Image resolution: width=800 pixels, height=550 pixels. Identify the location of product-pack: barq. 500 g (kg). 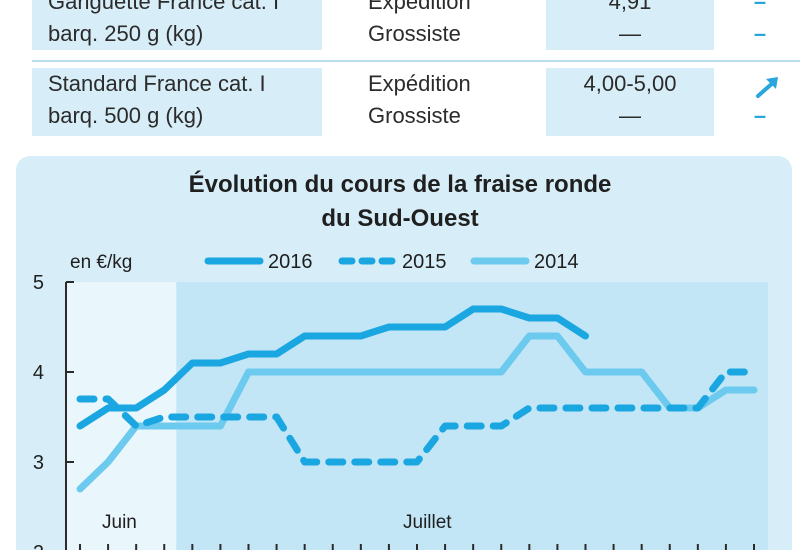
(126, 115).